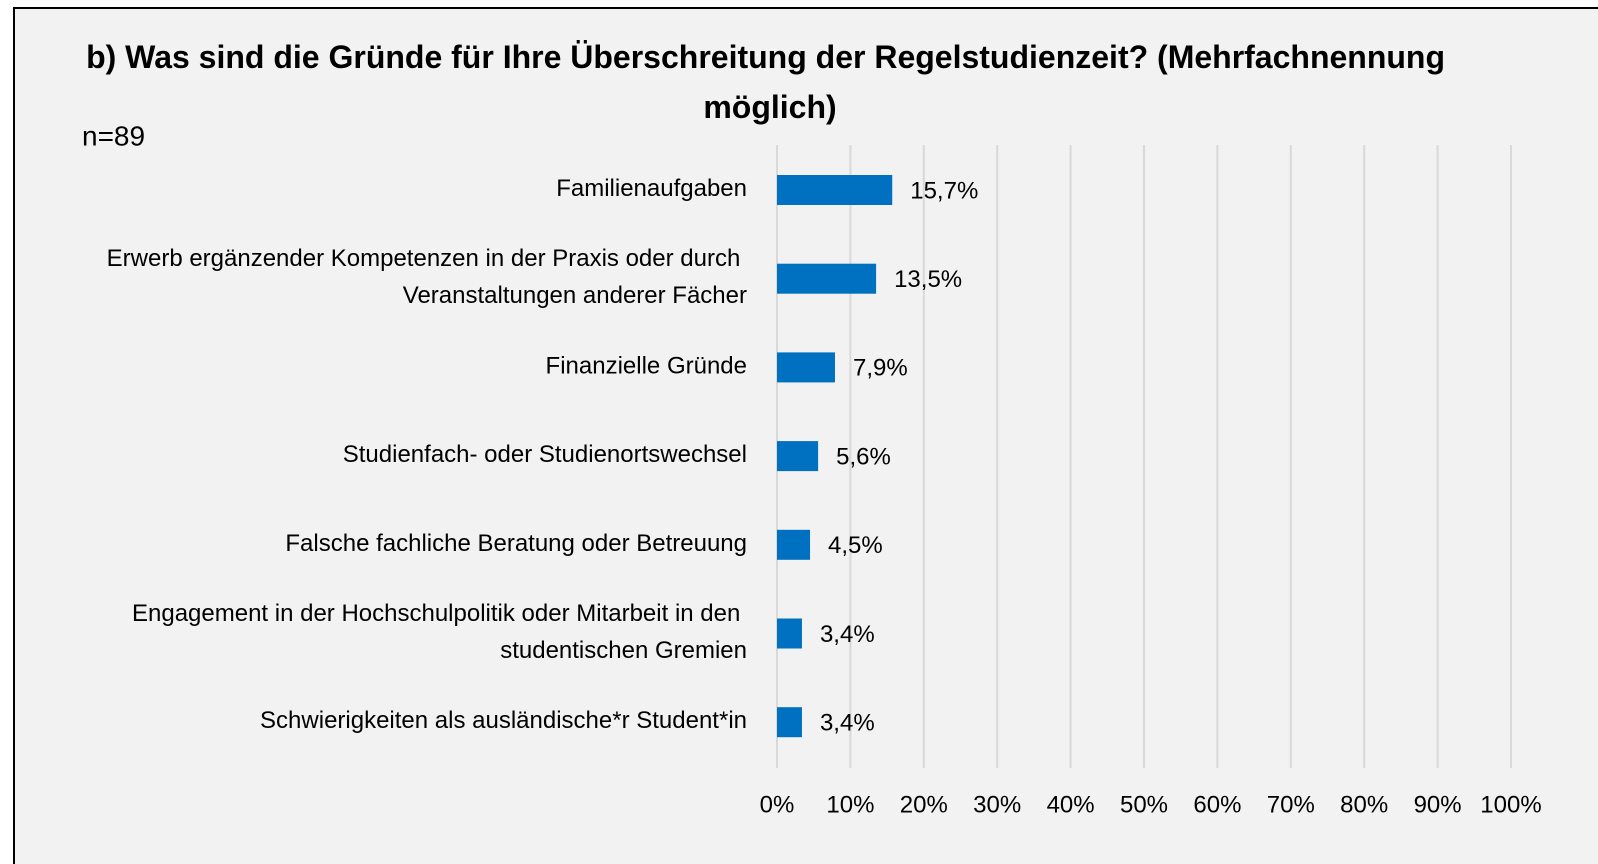  Describe the element at coordinates (850, 804) in the screenshot. I see `x-tick-label: 10%` at that location.